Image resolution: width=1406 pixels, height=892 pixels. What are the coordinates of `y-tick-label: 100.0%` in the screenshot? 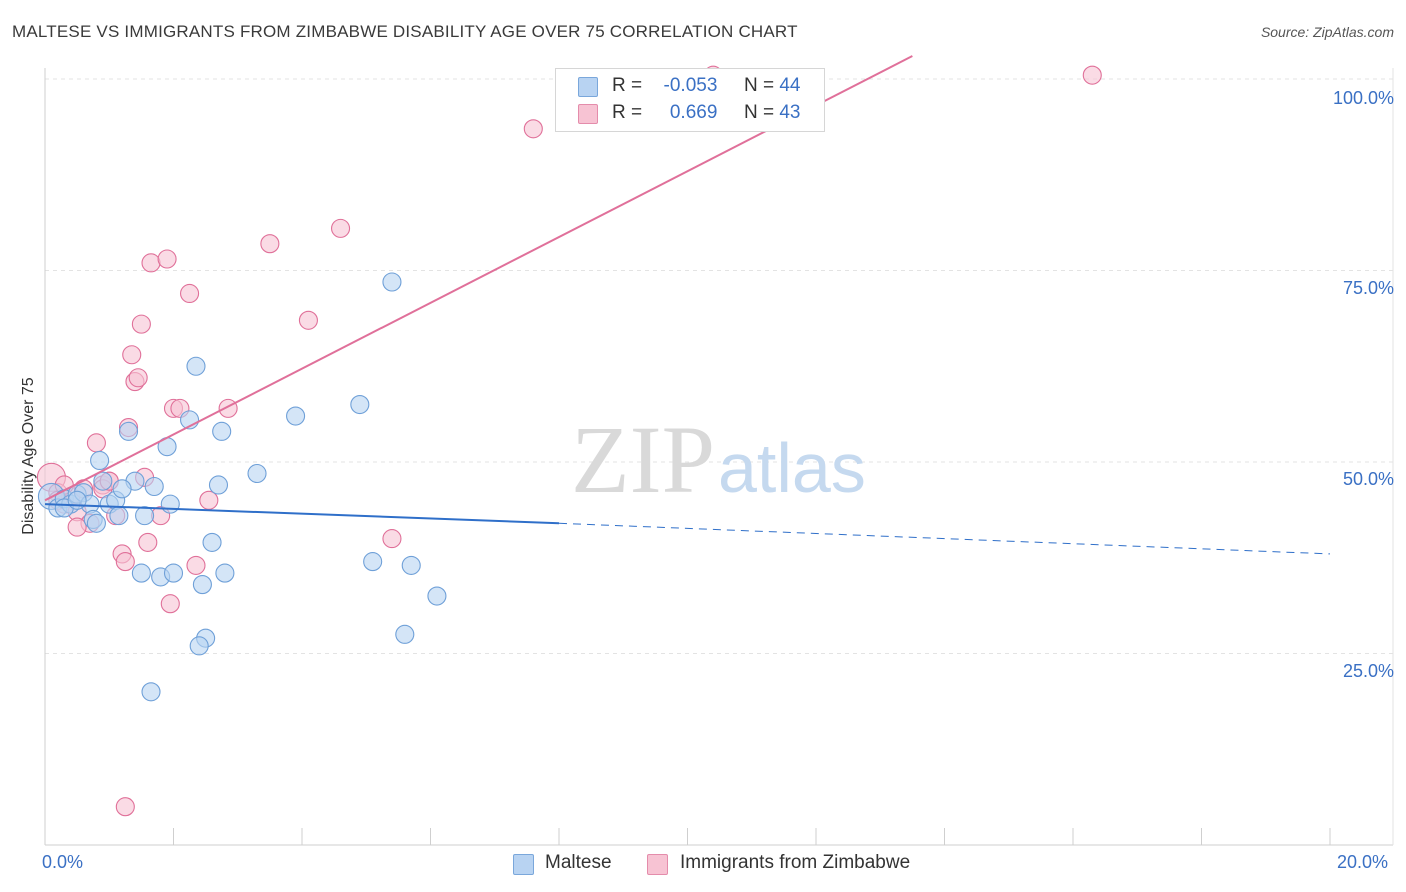 It's located at (1363, 98).